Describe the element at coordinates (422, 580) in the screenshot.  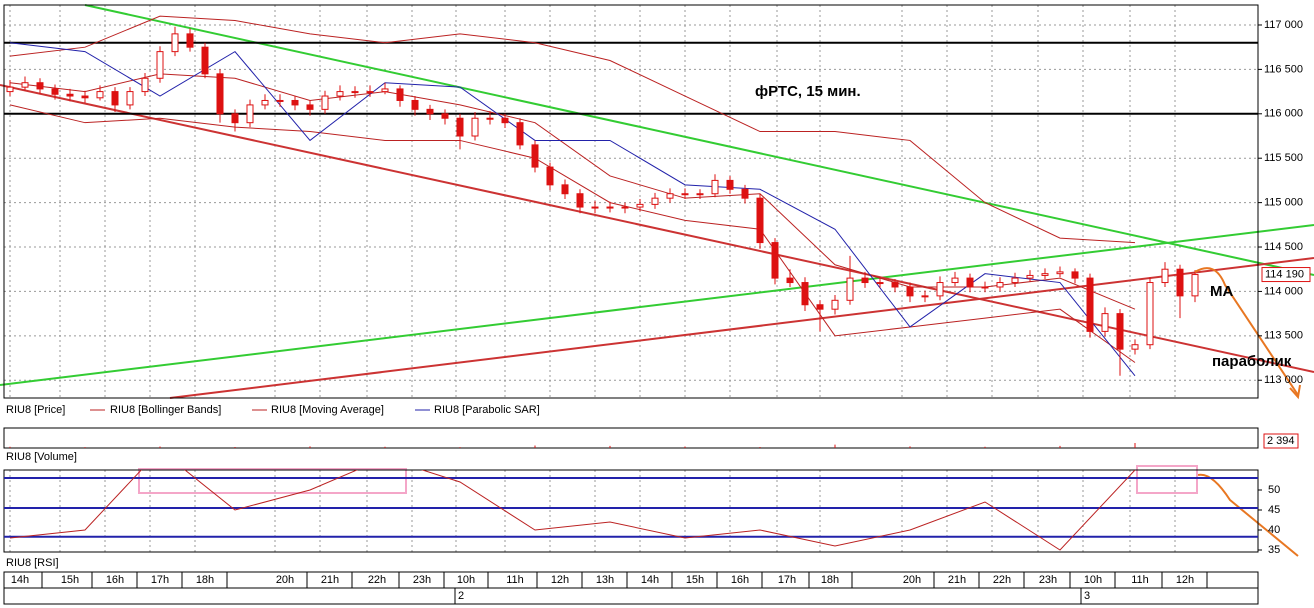
I see `x-tick-label: 23h` at that location.